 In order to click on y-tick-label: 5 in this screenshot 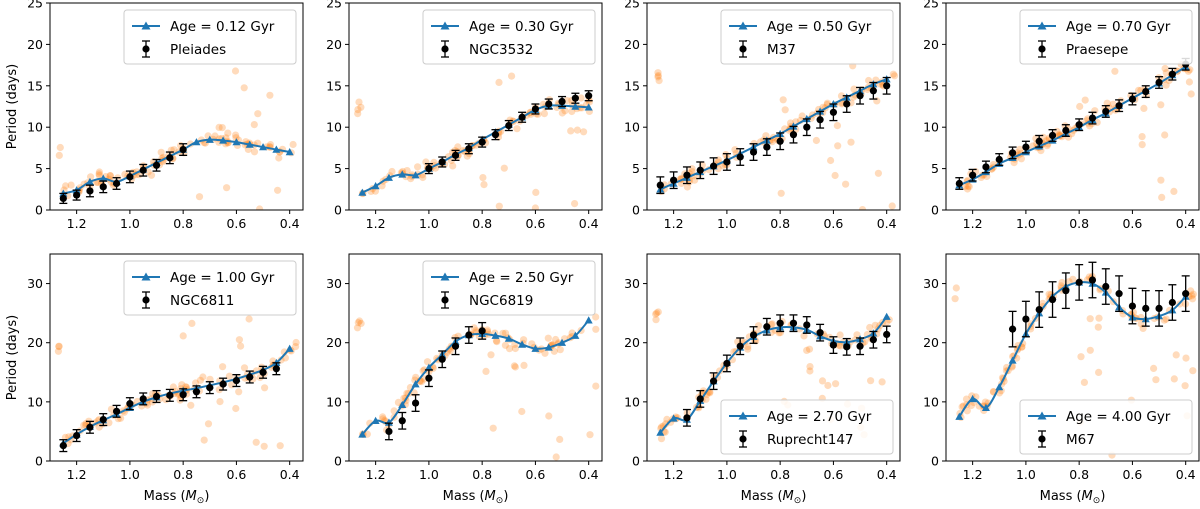, I will do `click(338, 168)`.